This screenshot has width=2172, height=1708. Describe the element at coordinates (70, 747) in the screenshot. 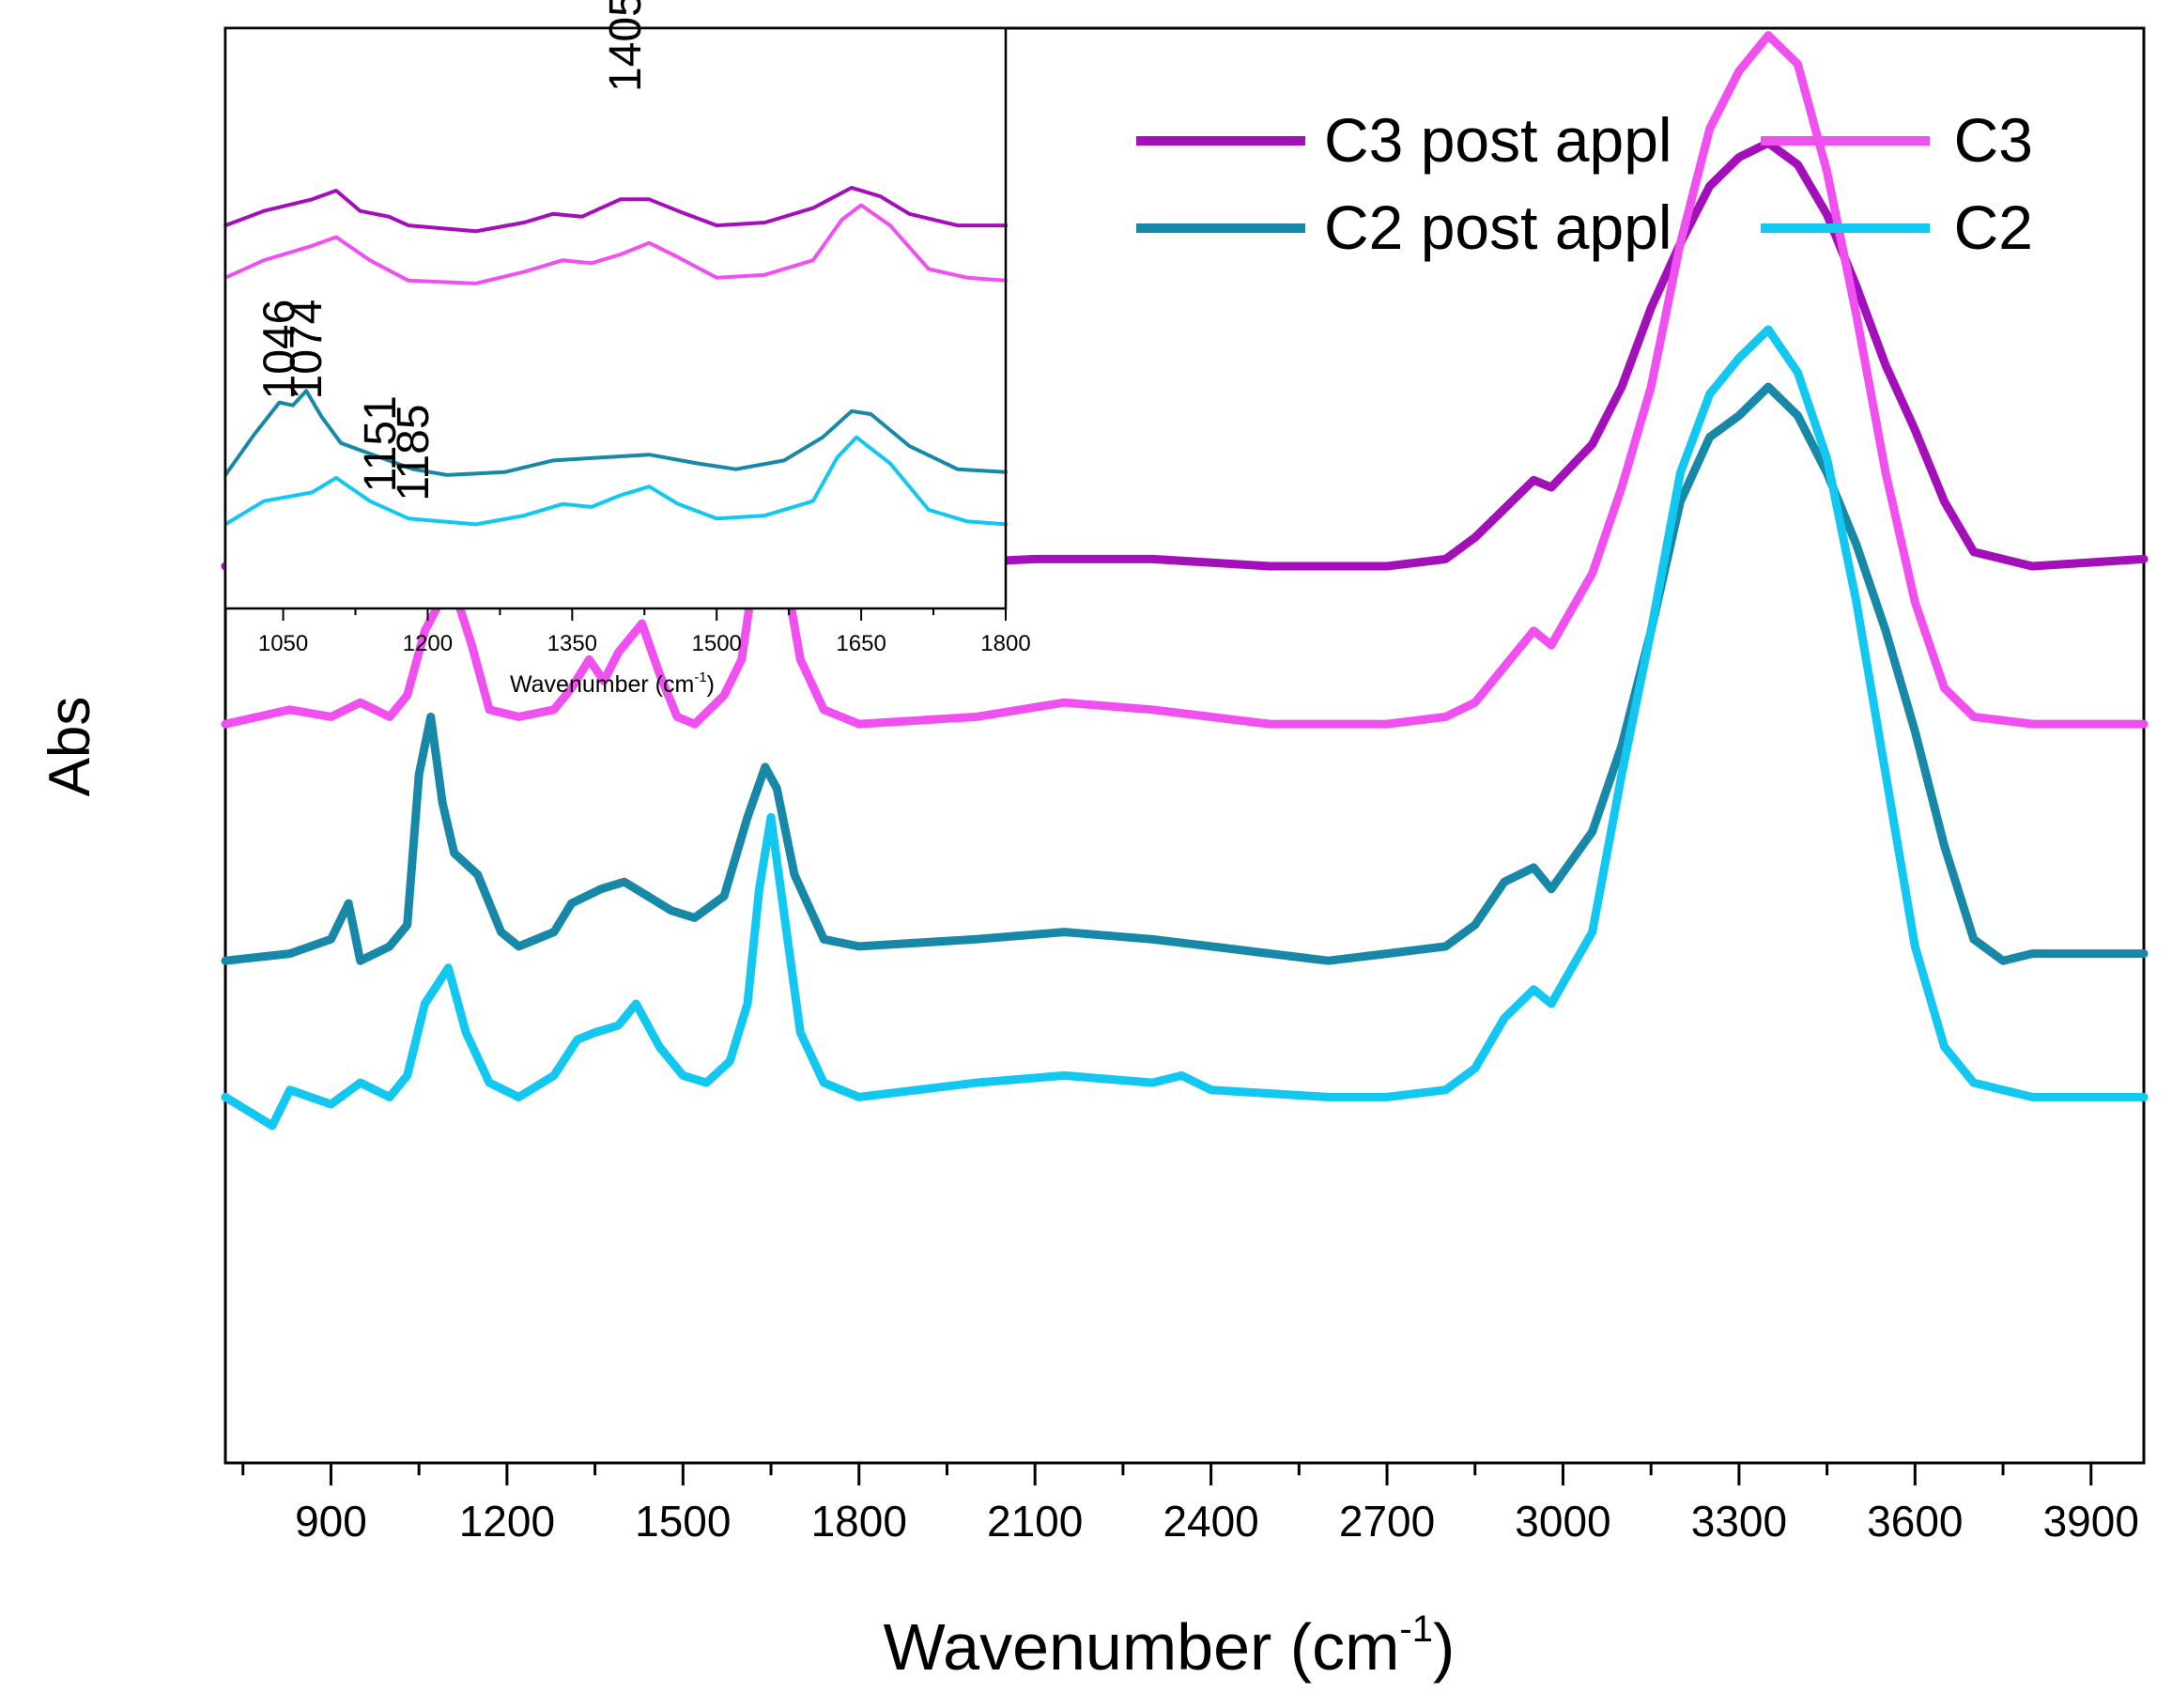

I see `y-axis-label: Abs` at that location.